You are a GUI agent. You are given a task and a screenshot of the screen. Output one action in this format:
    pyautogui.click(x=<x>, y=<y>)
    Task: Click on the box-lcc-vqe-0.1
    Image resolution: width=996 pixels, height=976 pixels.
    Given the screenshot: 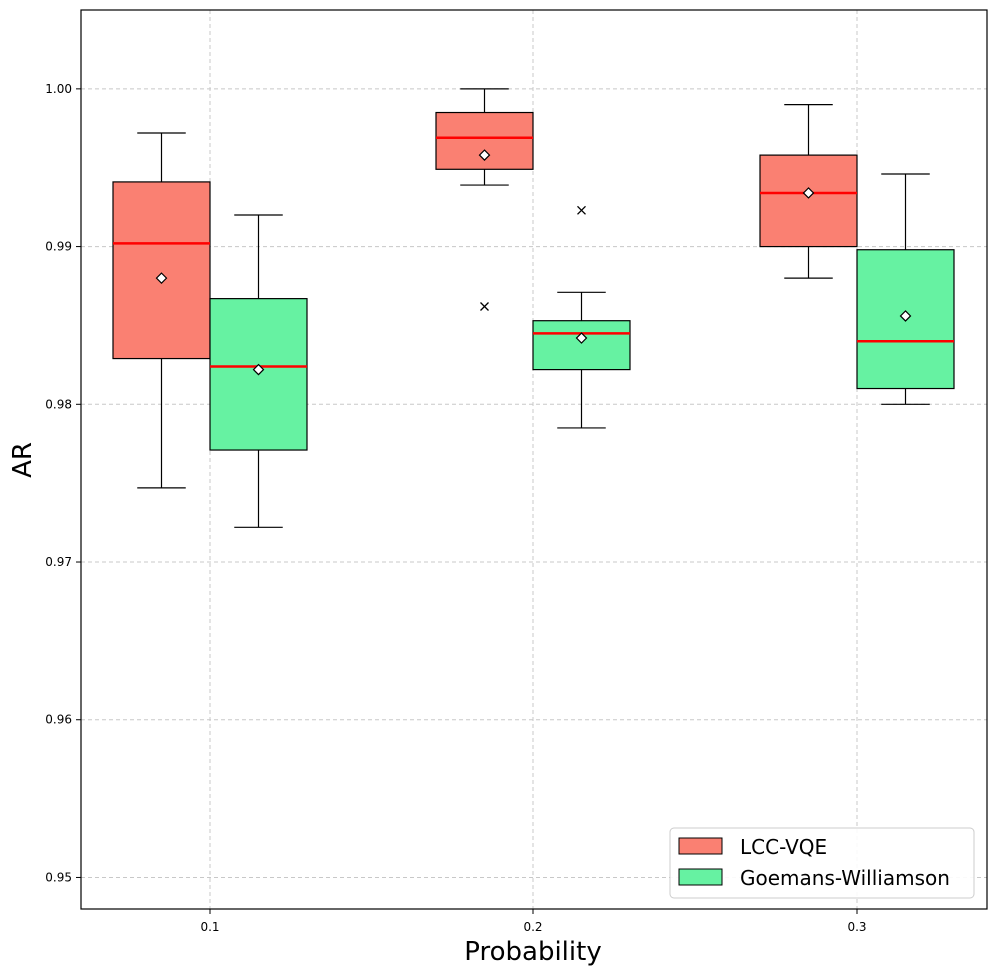 What is the action you would take?
    pyautogui.click(x=161, y=270)
    